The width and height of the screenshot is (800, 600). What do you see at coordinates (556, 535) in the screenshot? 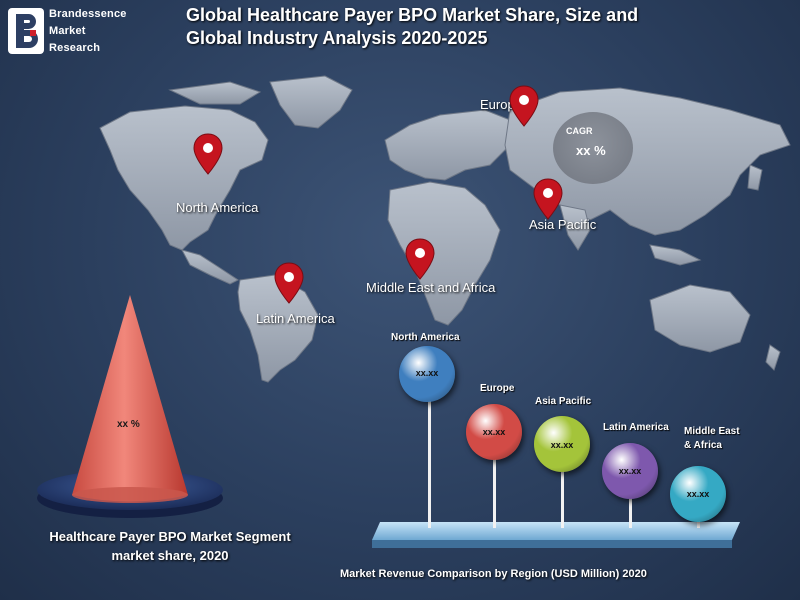
I see `bubble-platform` at bounding box center [556, 535].